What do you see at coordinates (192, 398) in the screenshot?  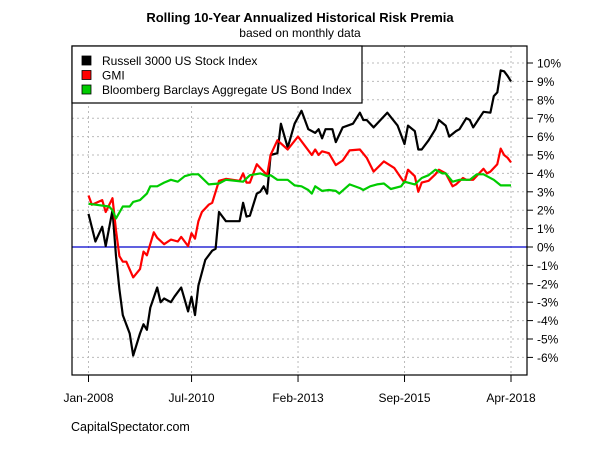 I see `x-tick-label: Jul-2010` at bounding box center [192, 398].